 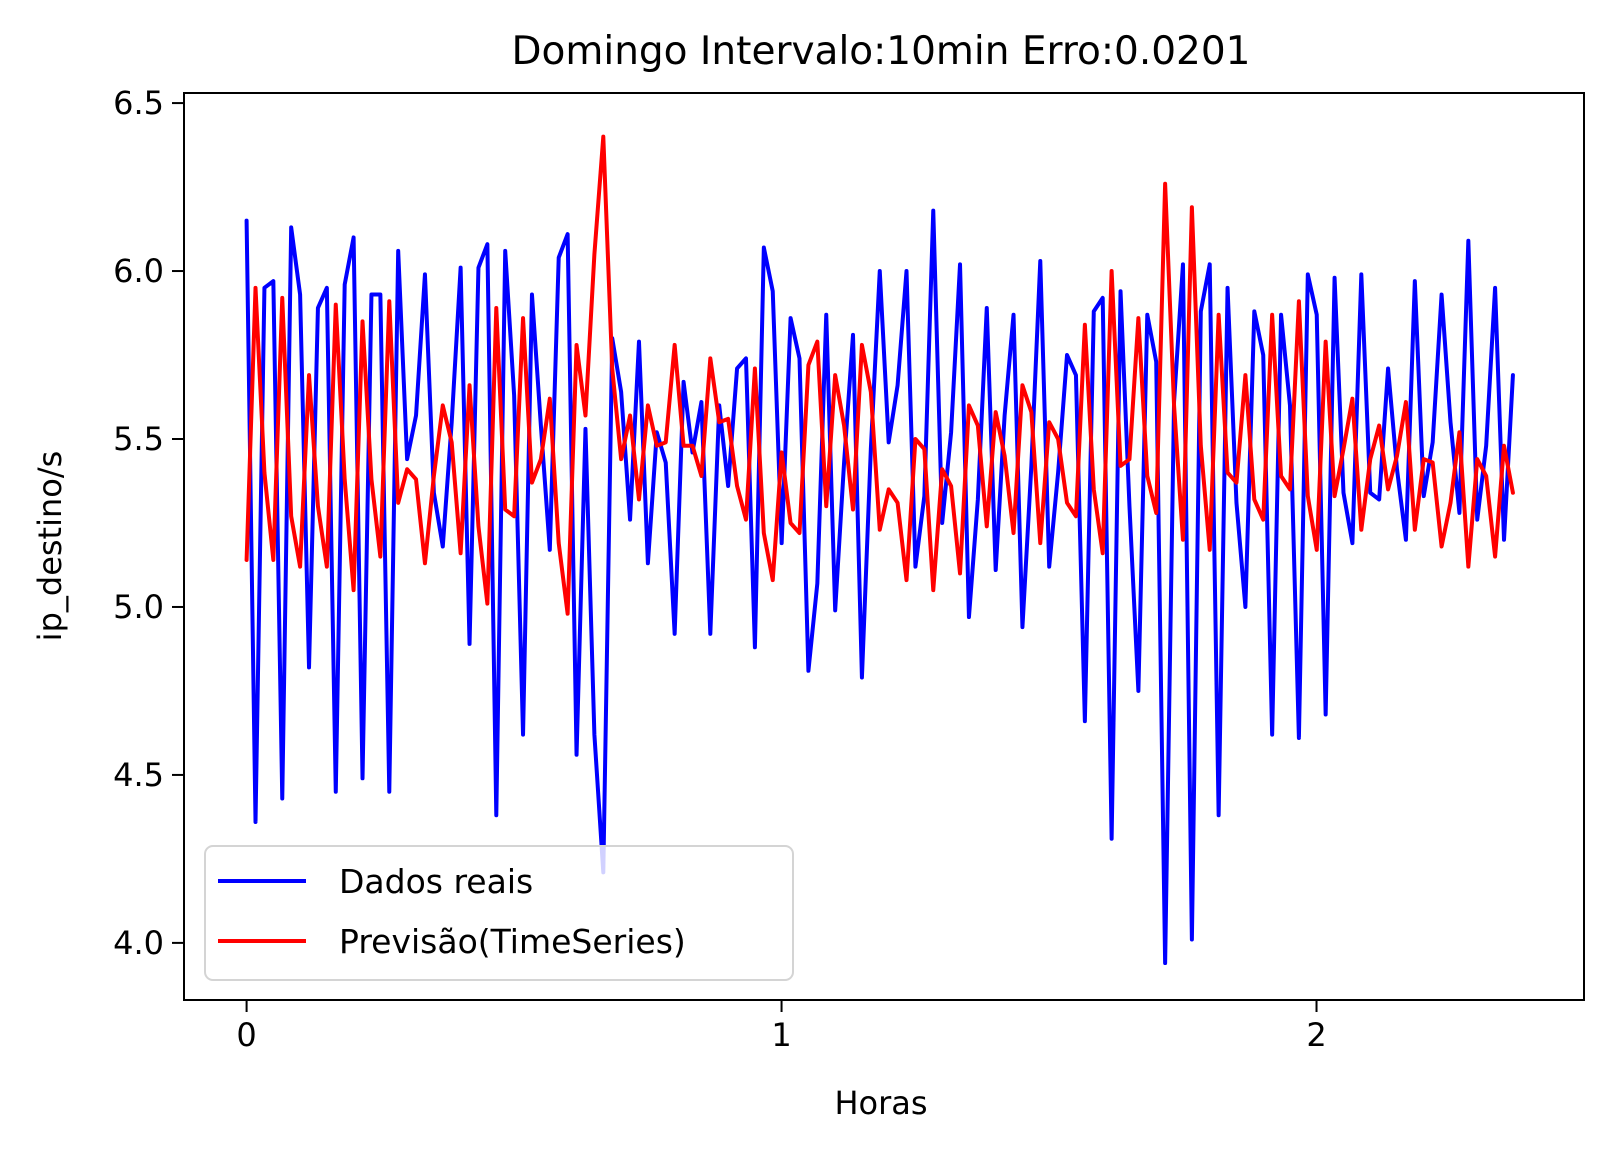 What do you see at coordinates (781, 1035) in the screenshot?
I see `x-tick-label: 1` at bounding box center [781, 1035].